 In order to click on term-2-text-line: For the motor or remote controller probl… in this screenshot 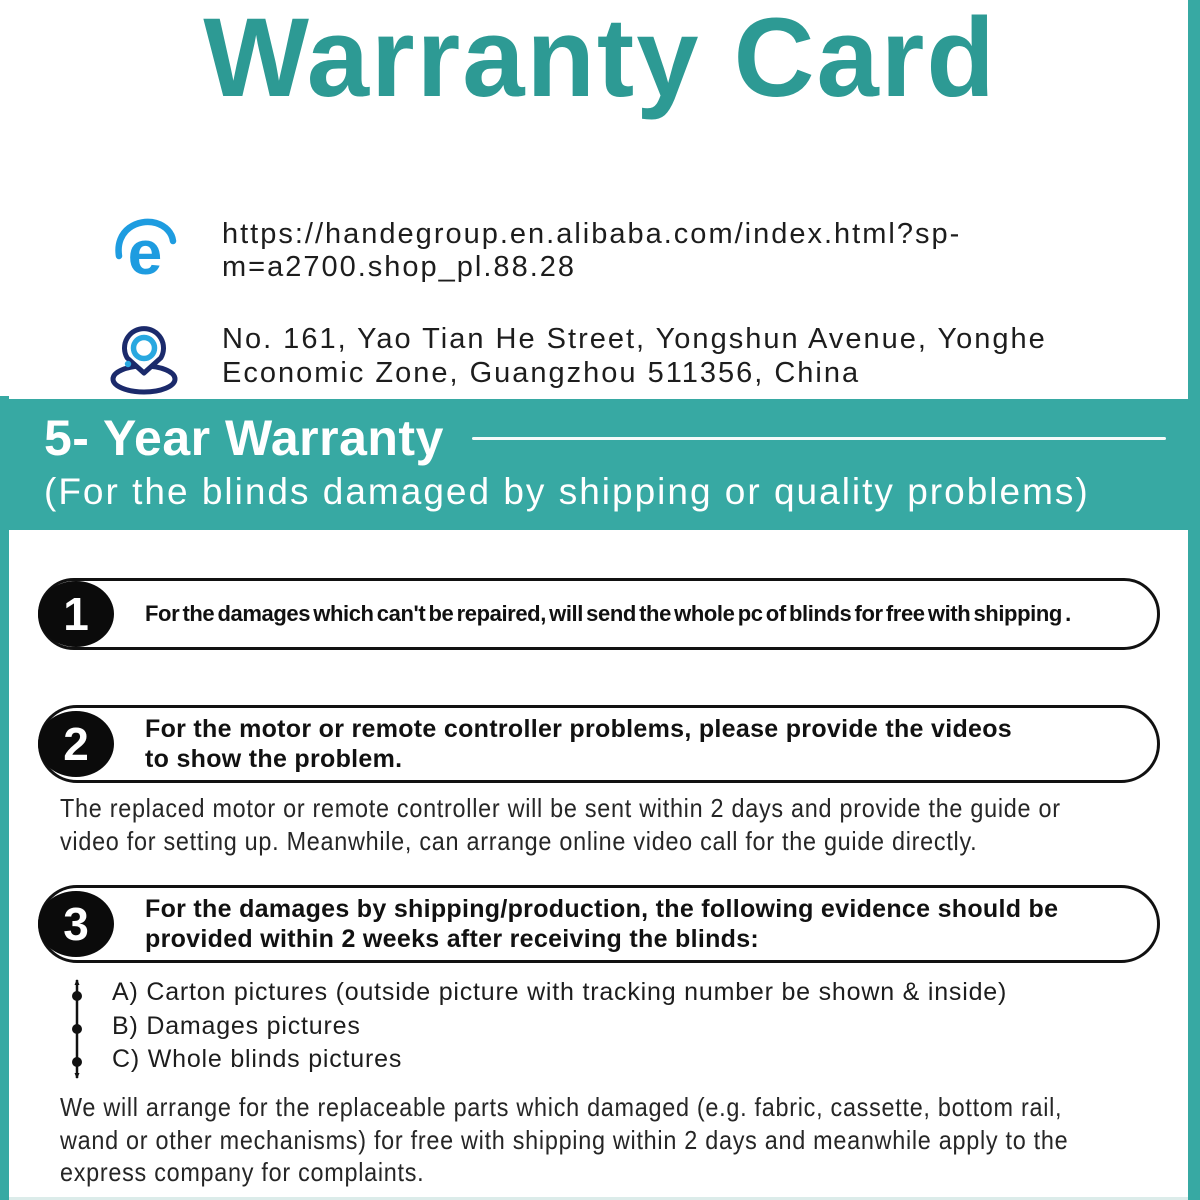, I will do `click(579, 729)`.